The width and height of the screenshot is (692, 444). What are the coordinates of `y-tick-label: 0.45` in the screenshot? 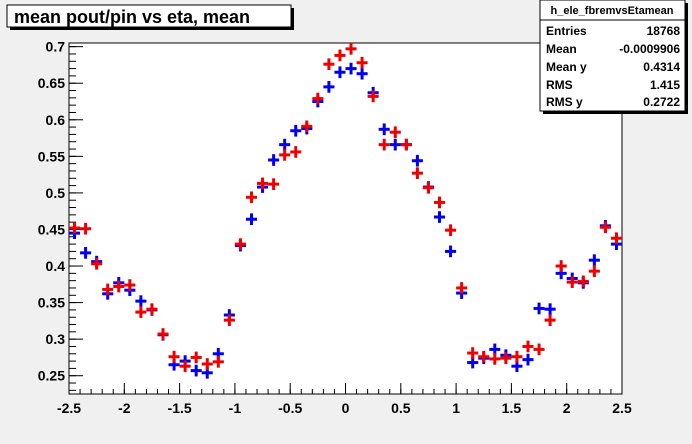 It's located at (51, 229).